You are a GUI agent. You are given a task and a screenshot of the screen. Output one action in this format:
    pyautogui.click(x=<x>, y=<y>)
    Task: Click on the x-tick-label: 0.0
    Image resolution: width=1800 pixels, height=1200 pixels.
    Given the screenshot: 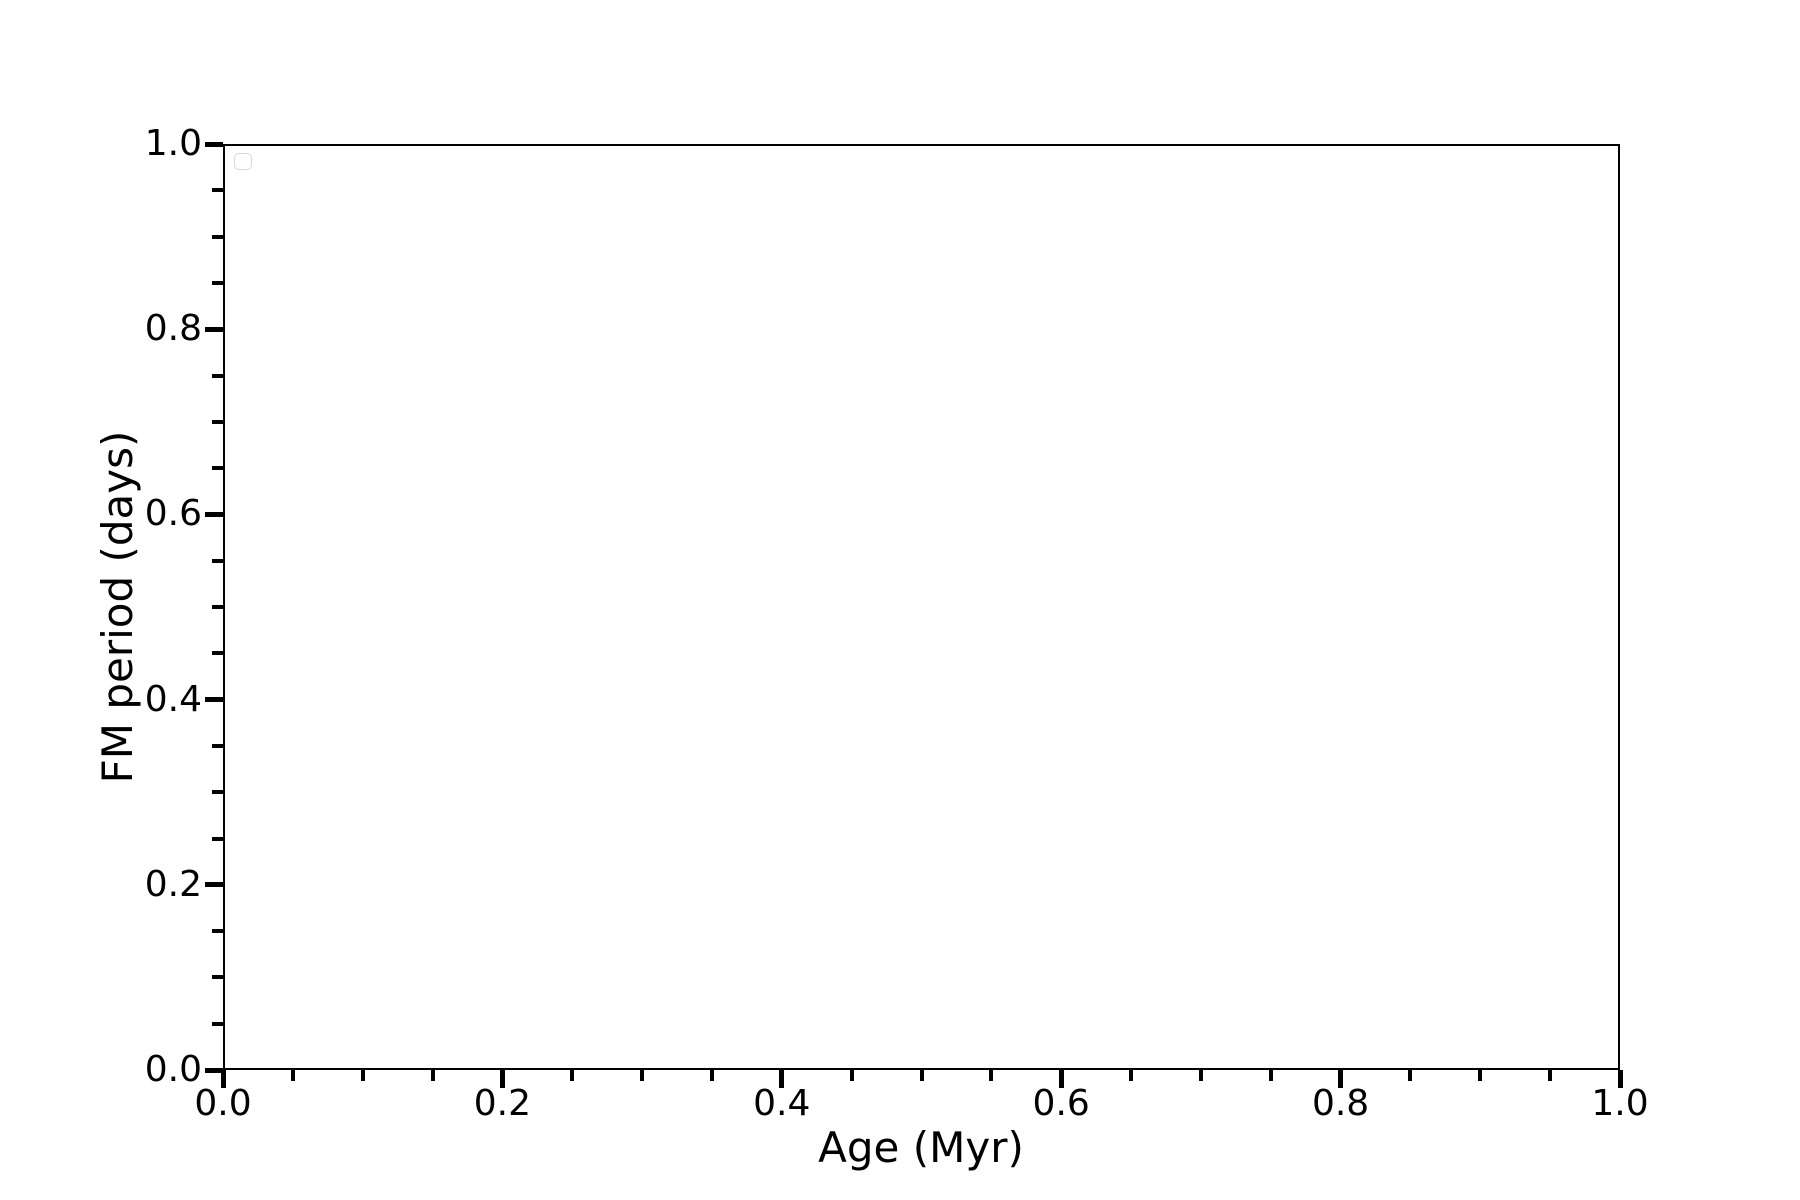 What is the action you would take?
    pyautogui.click(x=223, y=1103)
    